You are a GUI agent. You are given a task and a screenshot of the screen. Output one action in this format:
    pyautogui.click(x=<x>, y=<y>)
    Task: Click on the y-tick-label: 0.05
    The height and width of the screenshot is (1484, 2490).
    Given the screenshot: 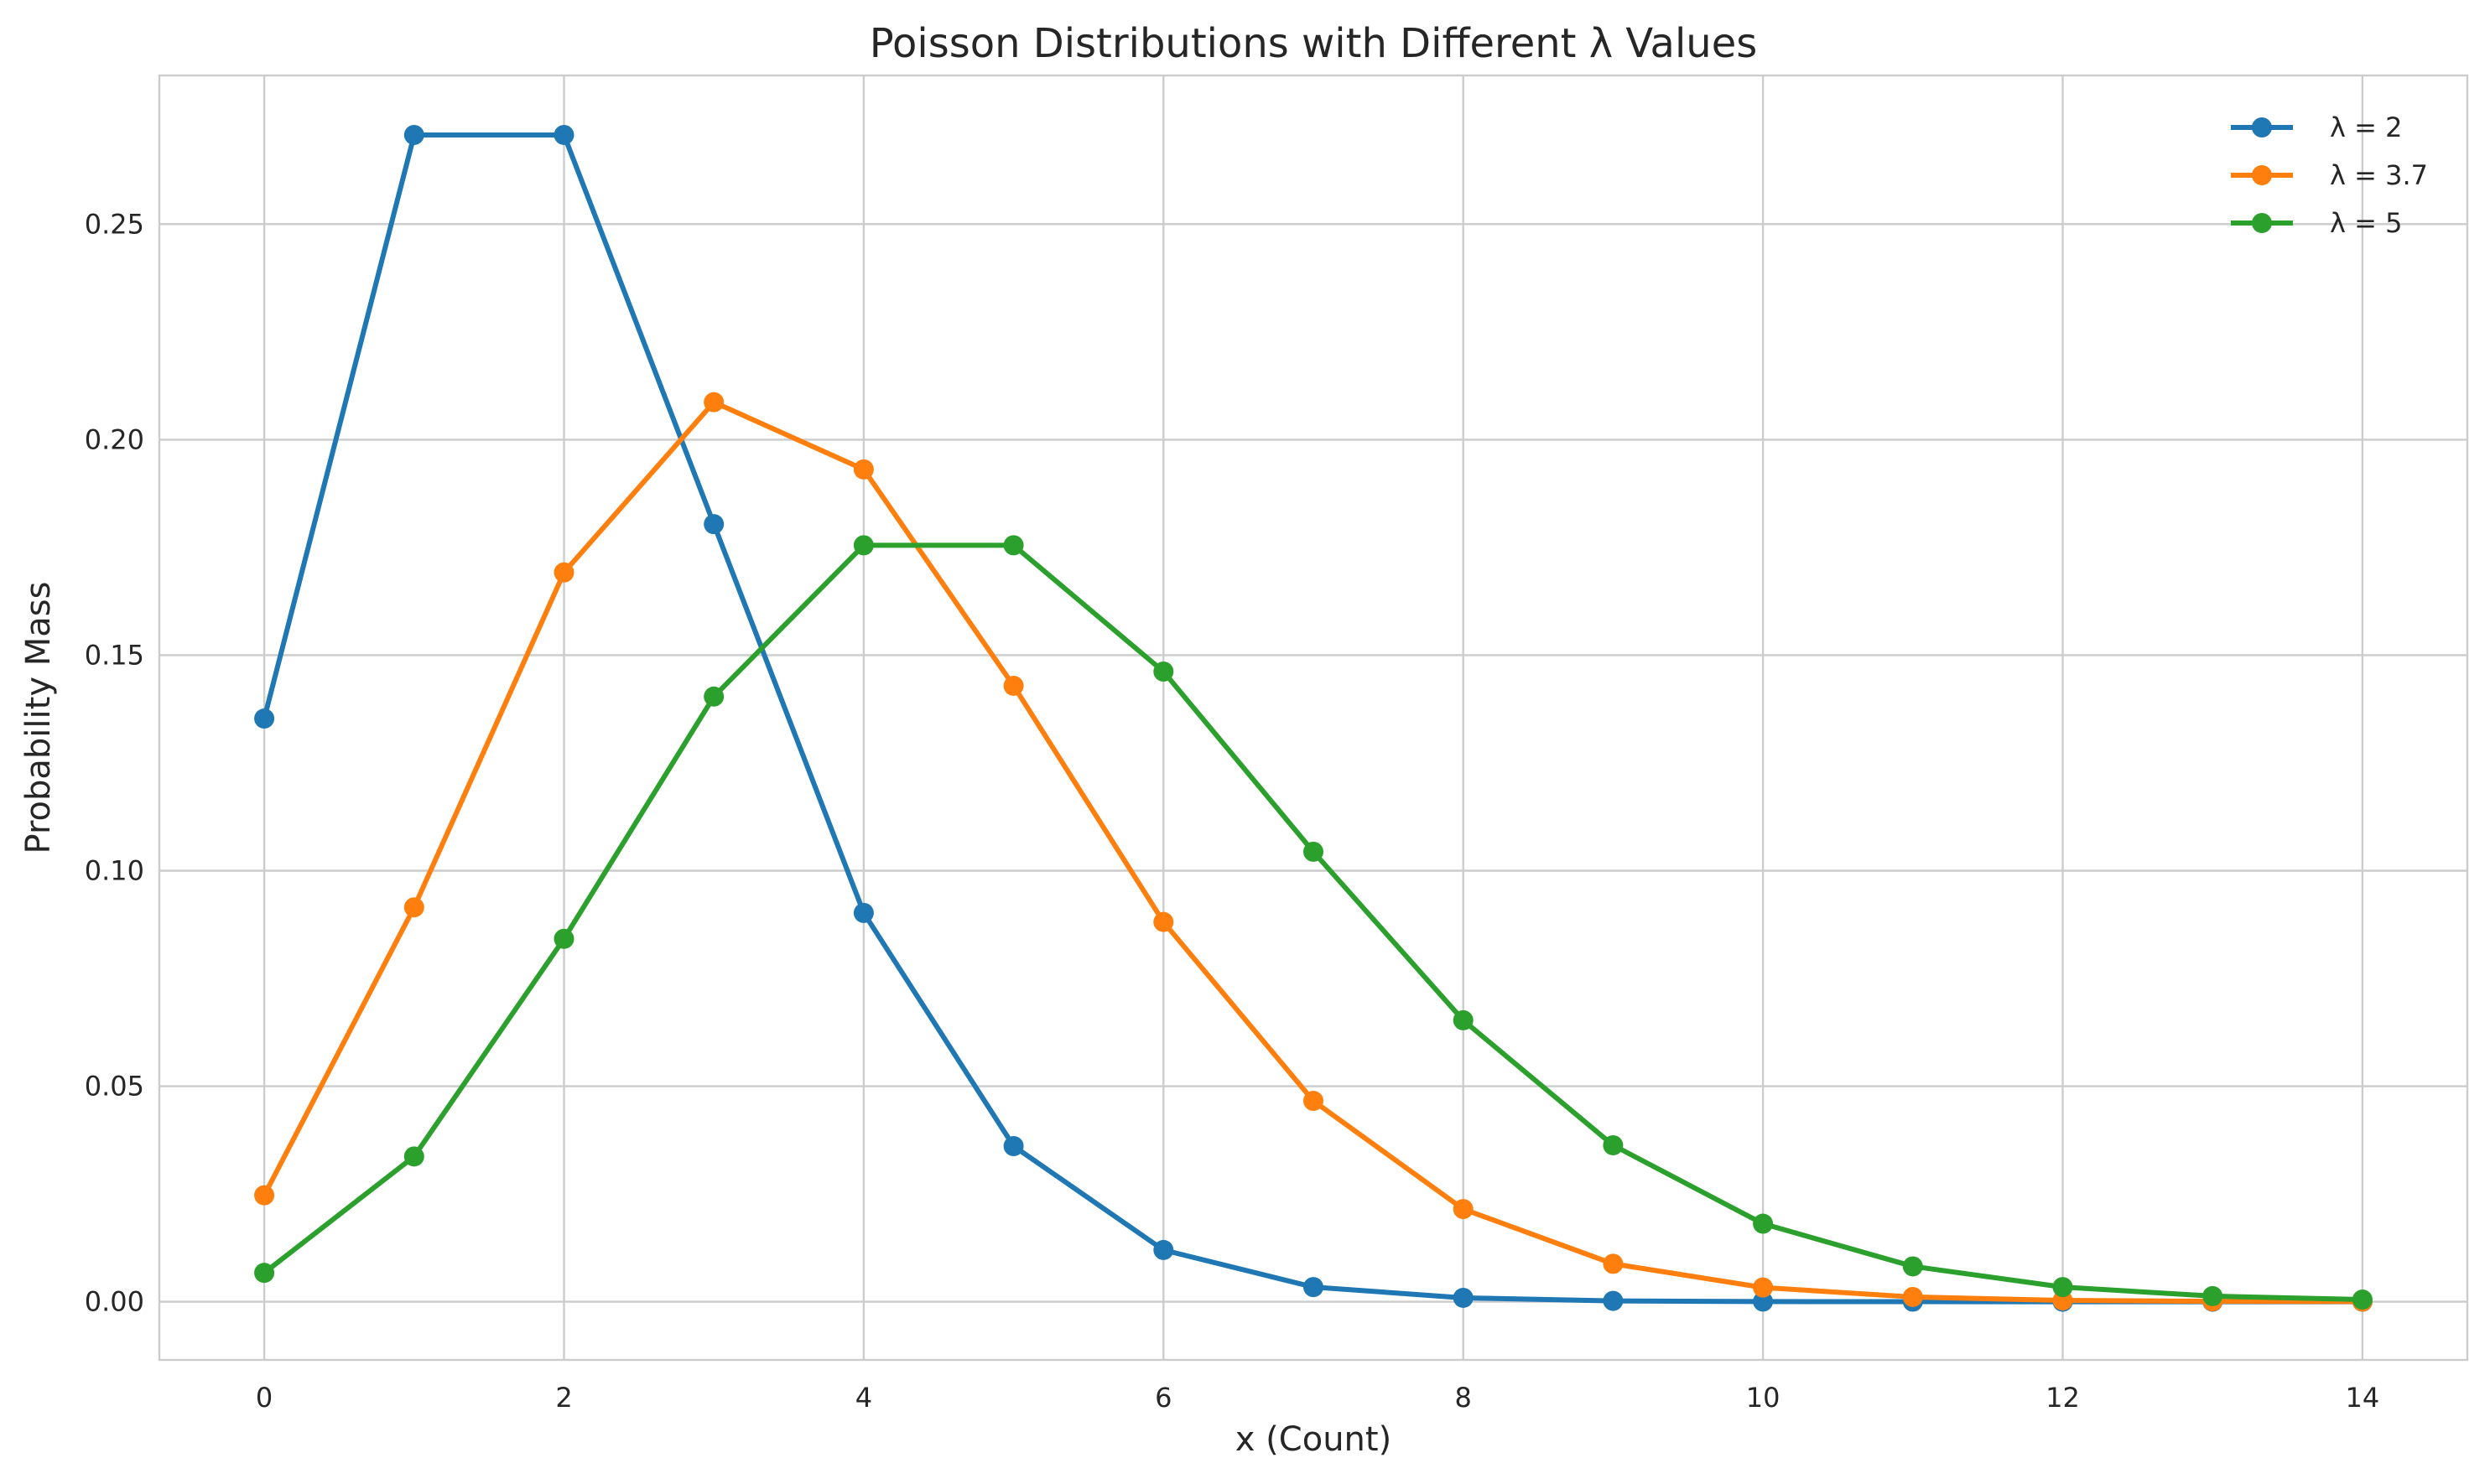 What is the action you would take?
    pyautogui.click(x=114, y=1087)
    